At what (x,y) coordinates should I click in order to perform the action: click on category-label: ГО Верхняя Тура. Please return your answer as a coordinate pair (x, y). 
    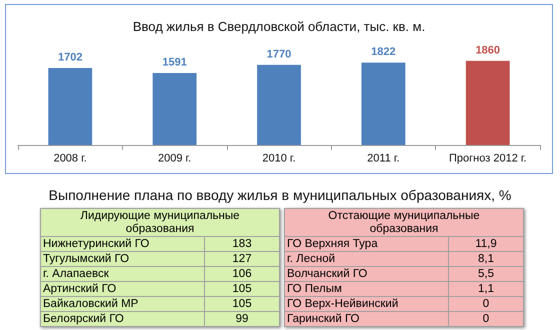
    Looking at the image, I should click on (366, 244).